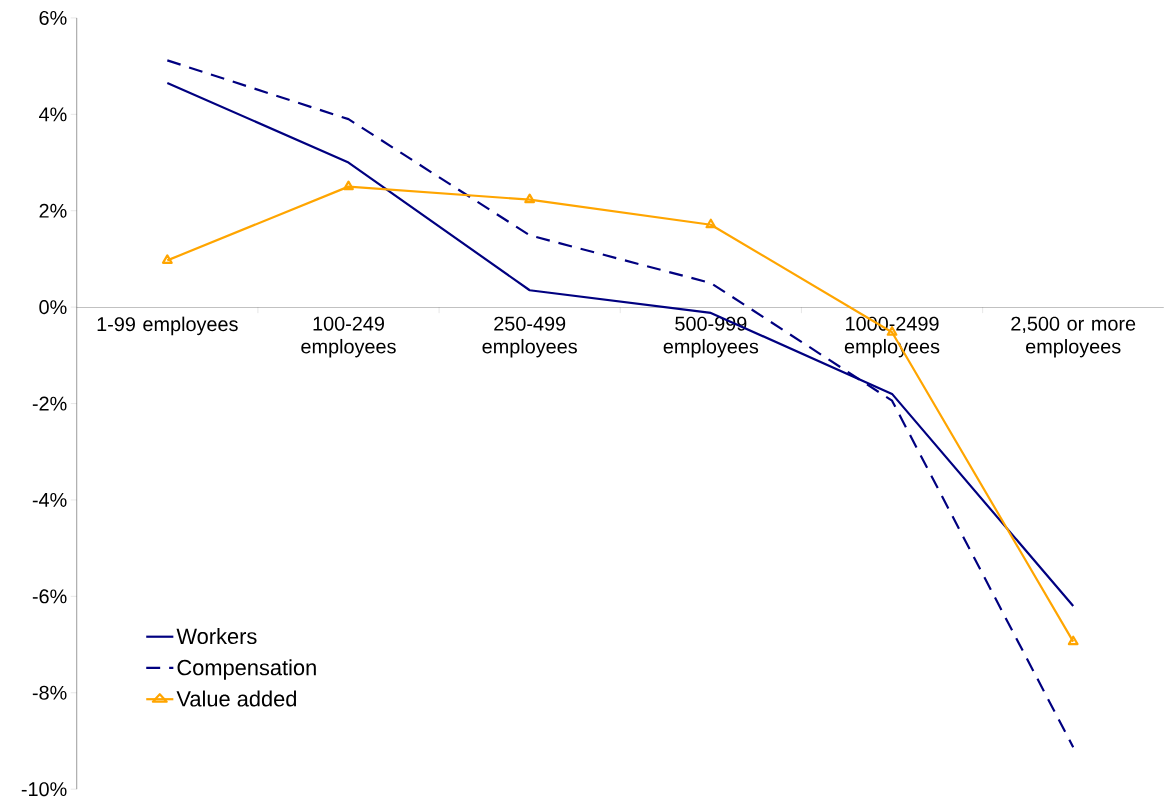 The height and width of the screenshot is (803, 1164). What do you see at coordinates (348, 337) in the screenshot?
I see `x-tick-label: 100-249 employees` at bounding box center [348, 337].